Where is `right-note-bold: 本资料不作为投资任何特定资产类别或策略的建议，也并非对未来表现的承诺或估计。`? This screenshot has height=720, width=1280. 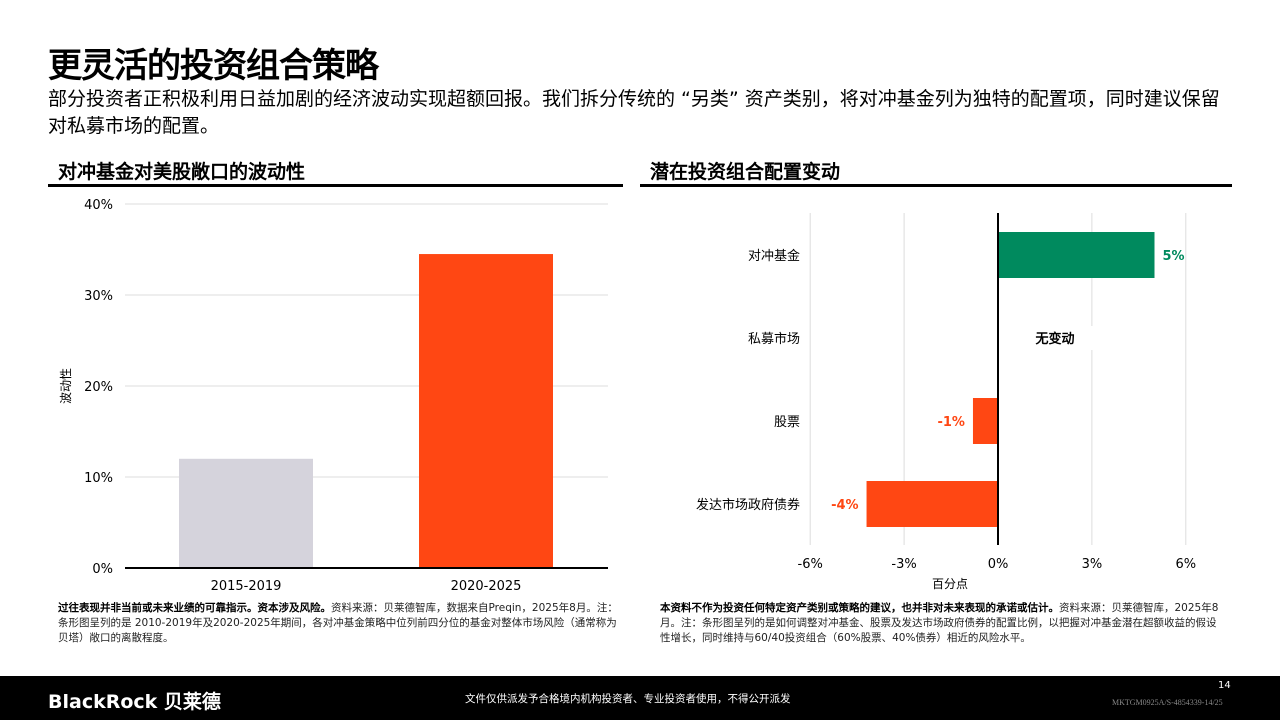 right-note-bold: 本资料不作为投资任何特定资产类别或策略的建议，也并非对未来表现的承诺或估计。 is located at coordinates (859, 608).